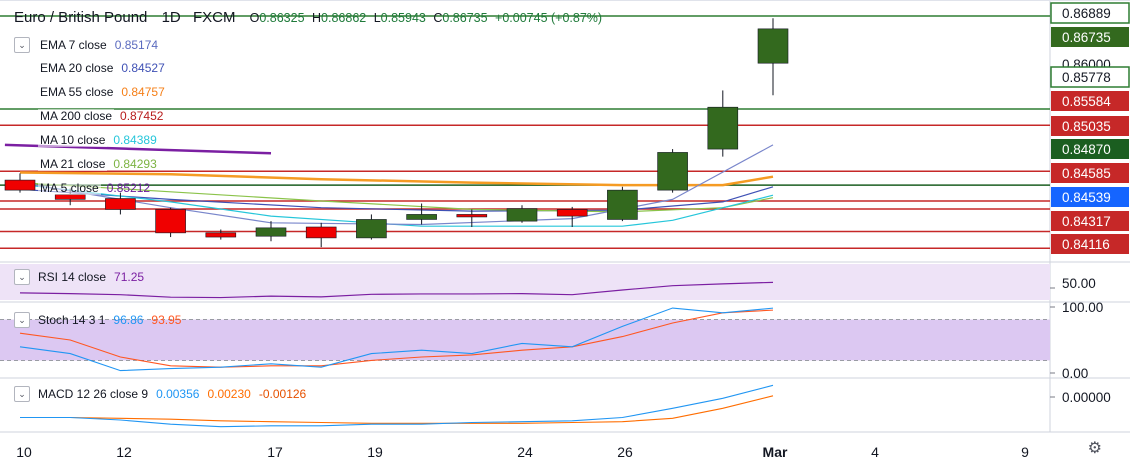 This screenshot has height=472, width=1130. I want to click on indicator-value: 0.87452, so click(142, 116).